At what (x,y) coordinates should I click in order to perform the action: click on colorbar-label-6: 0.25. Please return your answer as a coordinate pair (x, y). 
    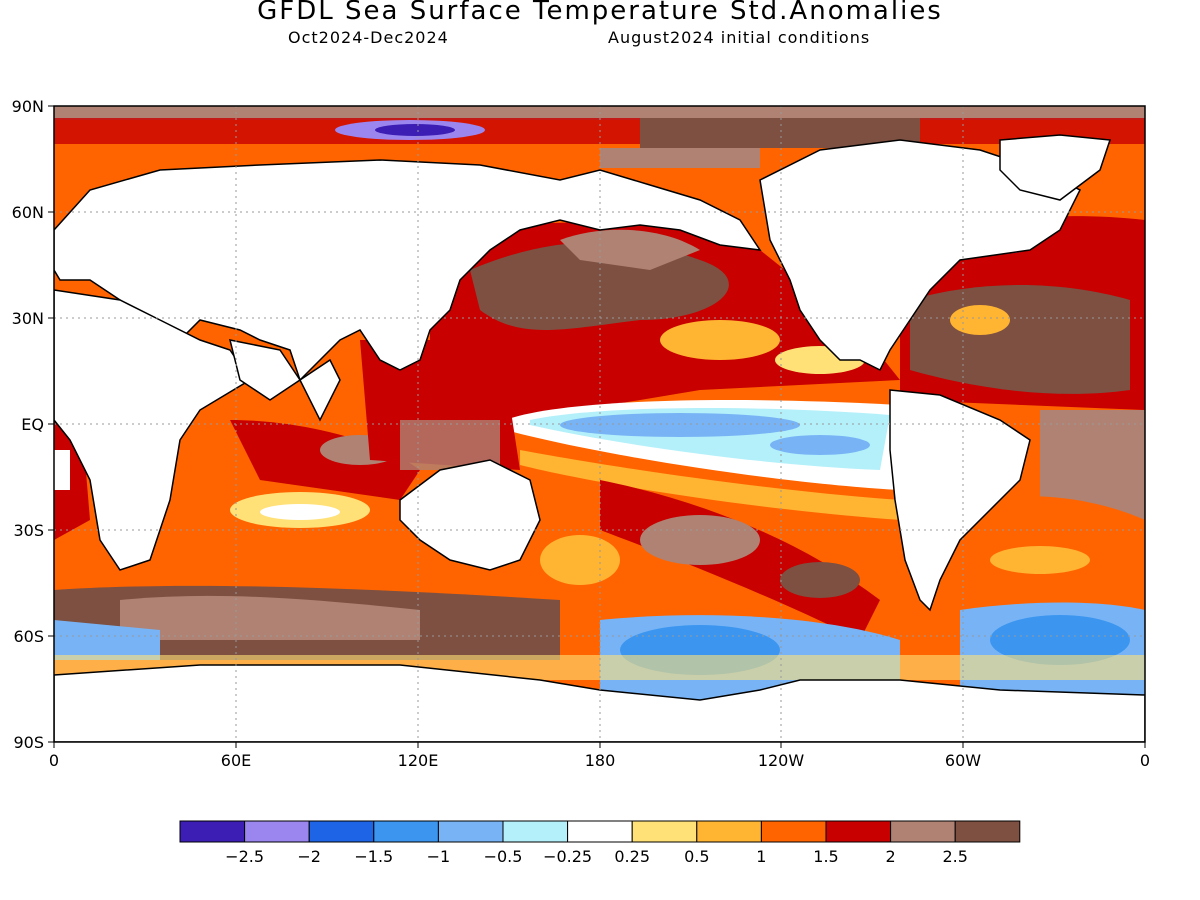
    Looking at the image, I should click on (632, 856).